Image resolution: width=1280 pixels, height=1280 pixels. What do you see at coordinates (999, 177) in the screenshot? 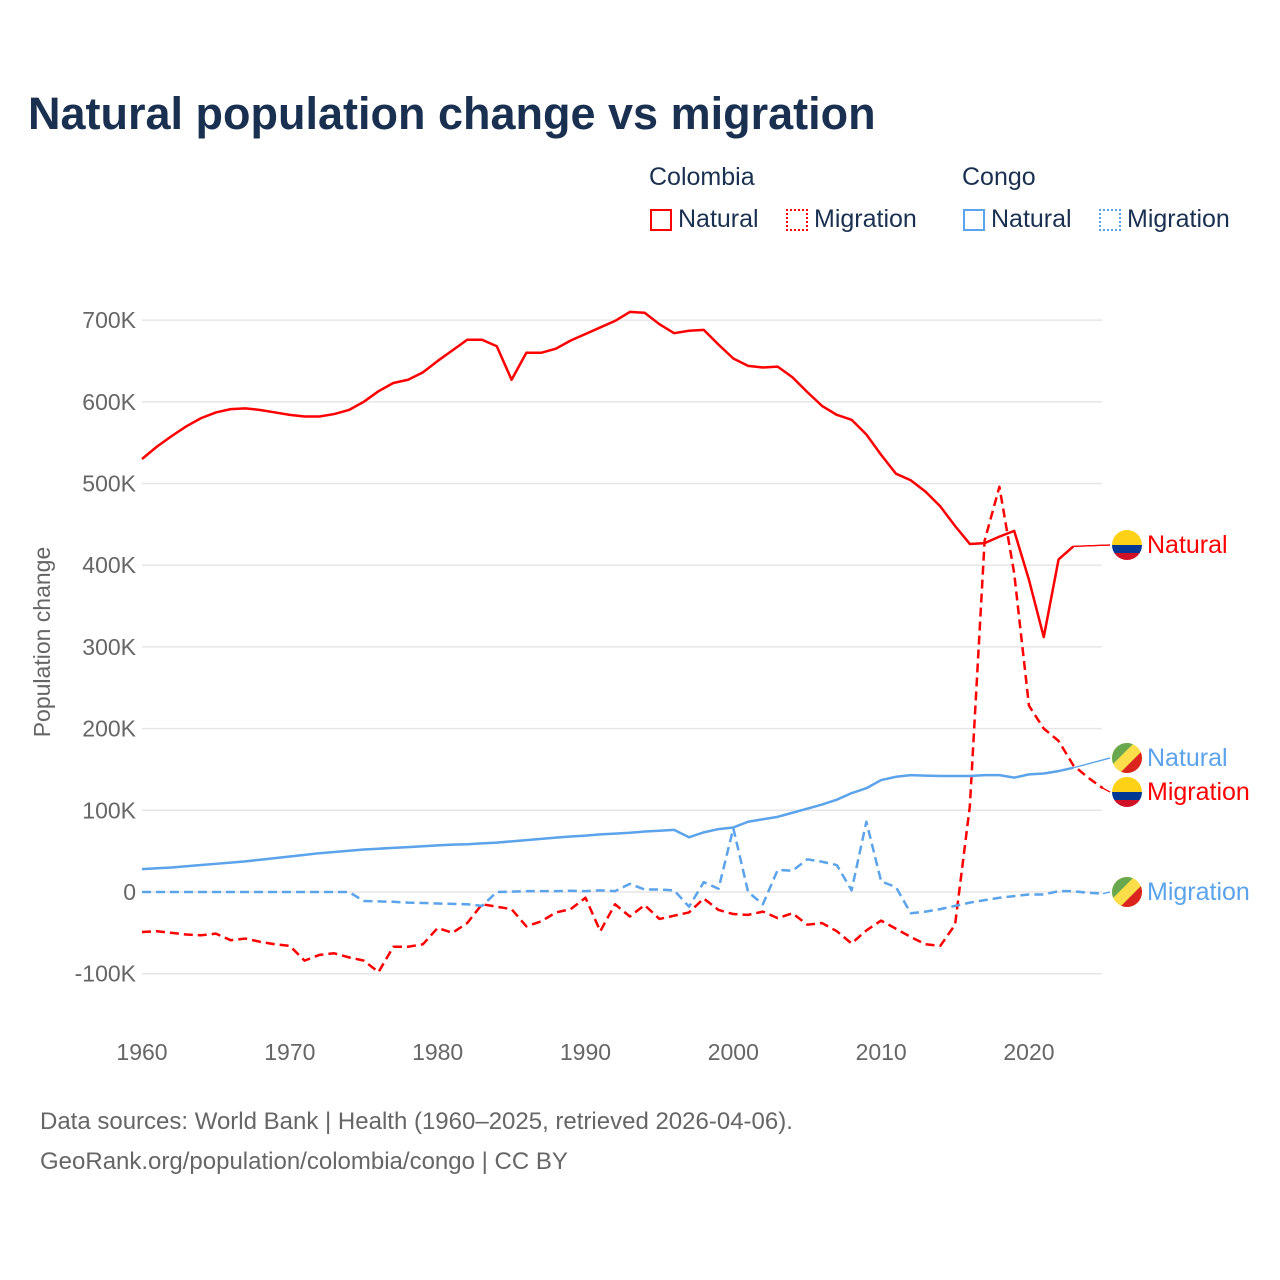
I see `legend-group-congo: Congo` at bounding box center [999, 177].